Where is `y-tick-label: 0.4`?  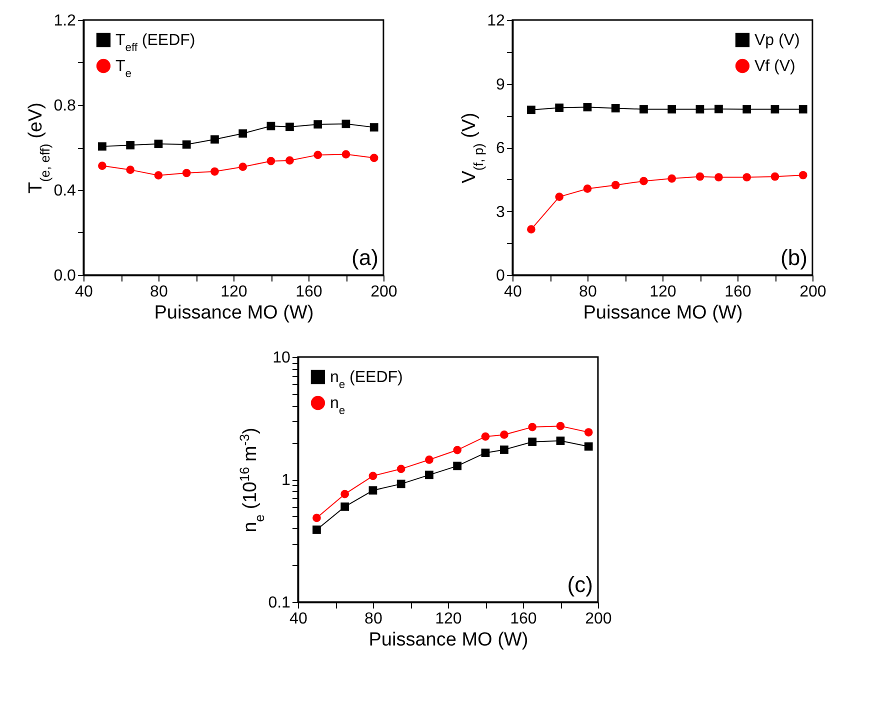 y-tick-label: 0.4 is located at coordinates (65, 191).